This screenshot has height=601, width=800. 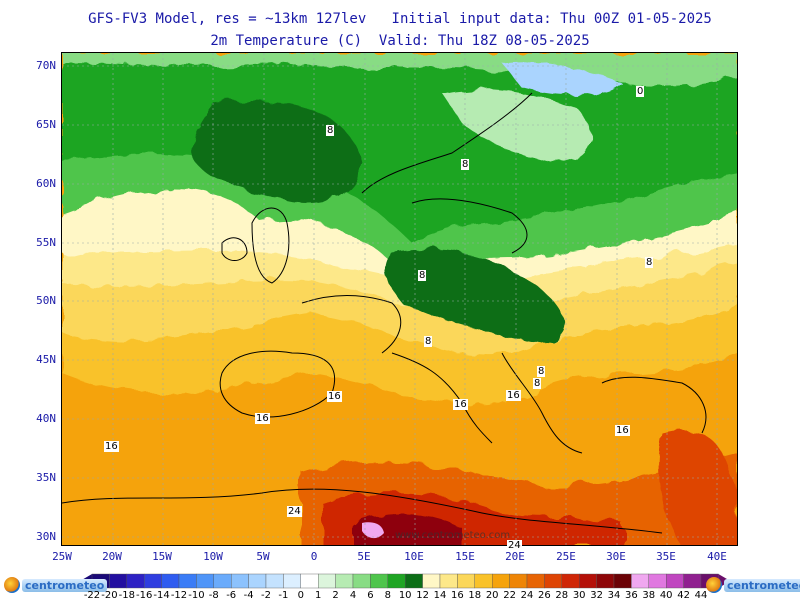 What do you see at coordinates (46, 300) in the screenshot?
I see `lat-label: 50N` at bounding box center [46, 300].